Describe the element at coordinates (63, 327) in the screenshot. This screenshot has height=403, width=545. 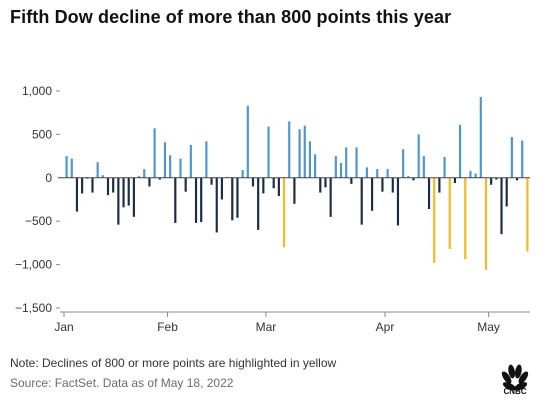
I see `x-tick-label: Jan` at that location.